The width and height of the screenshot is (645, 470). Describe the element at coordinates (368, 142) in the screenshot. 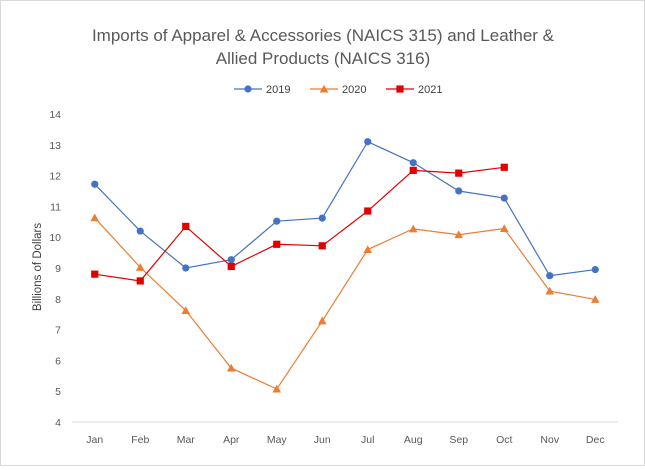

I see `data-point-2019-Jul` at that location.